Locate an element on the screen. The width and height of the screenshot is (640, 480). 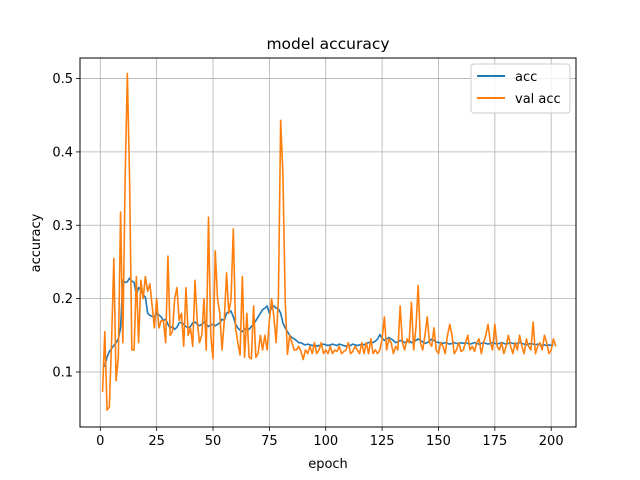
x-tick-label: 100 is located at coordinates (325, 441).